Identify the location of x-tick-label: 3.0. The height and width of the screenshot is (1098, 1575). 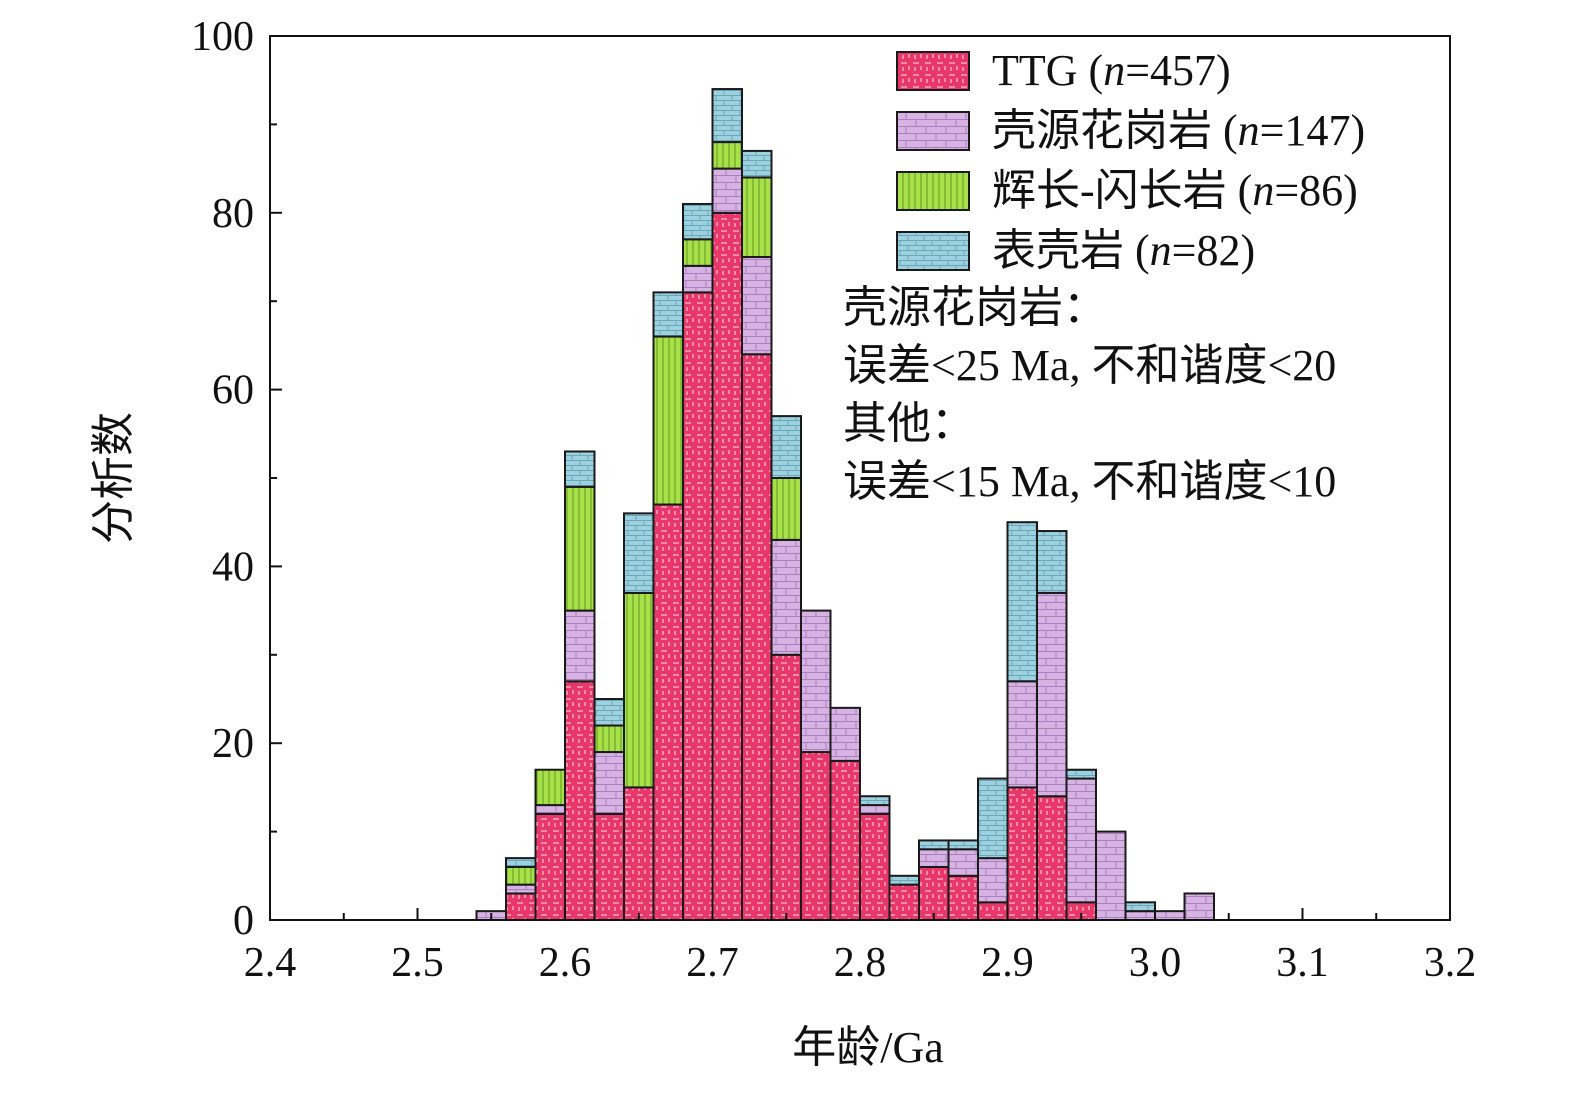
(1155, 963).